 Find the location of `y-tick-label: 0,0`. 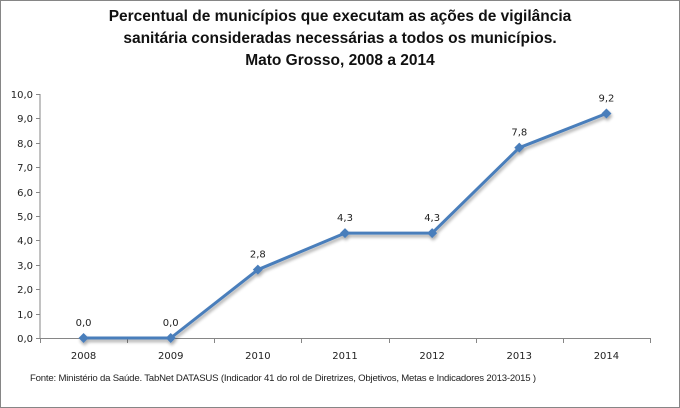

y-tick-label: 0,0 is located at coordinates (25, 339).